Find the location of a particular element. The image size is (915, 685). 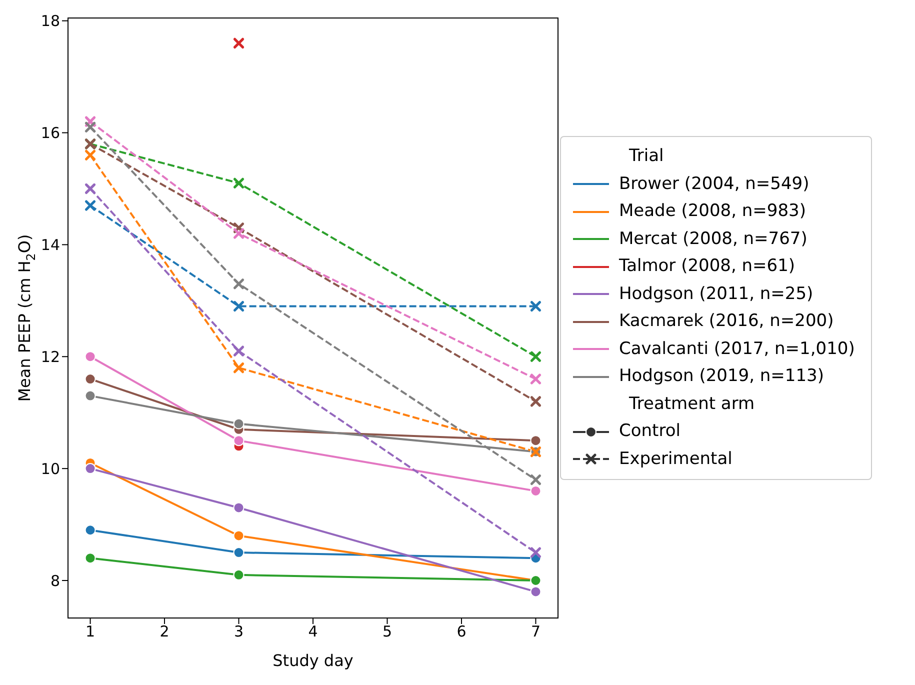

x-tick-label: 1 is located at coordinates (91, 631).